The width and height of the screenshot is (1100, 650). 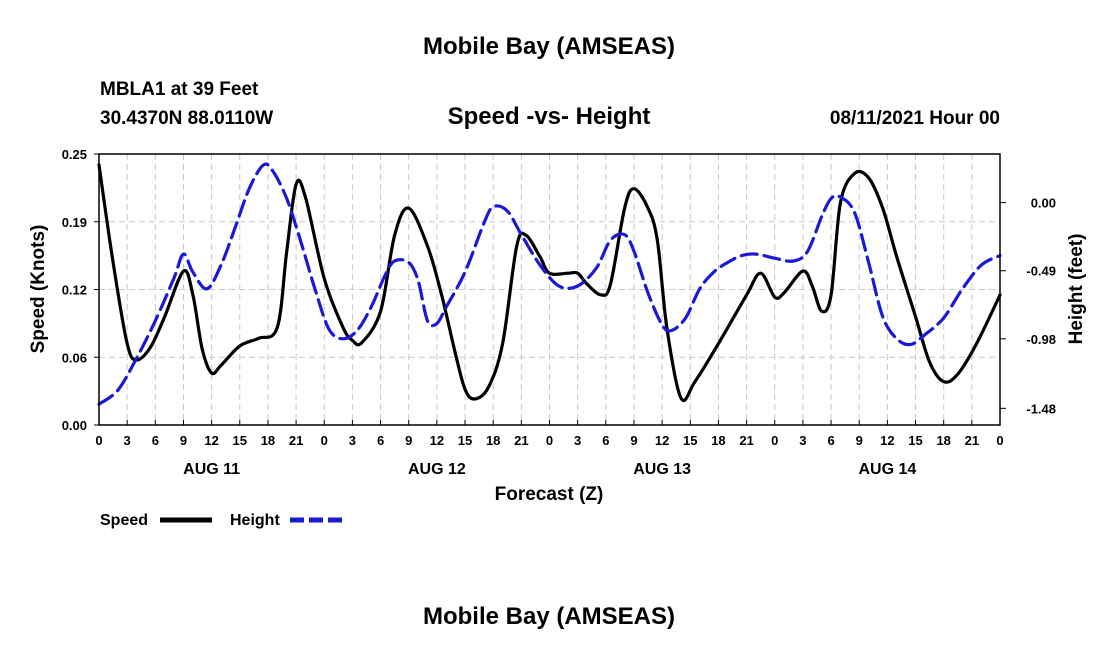 I want to click on day-label: AUG 12, so click(x=437, y=469).